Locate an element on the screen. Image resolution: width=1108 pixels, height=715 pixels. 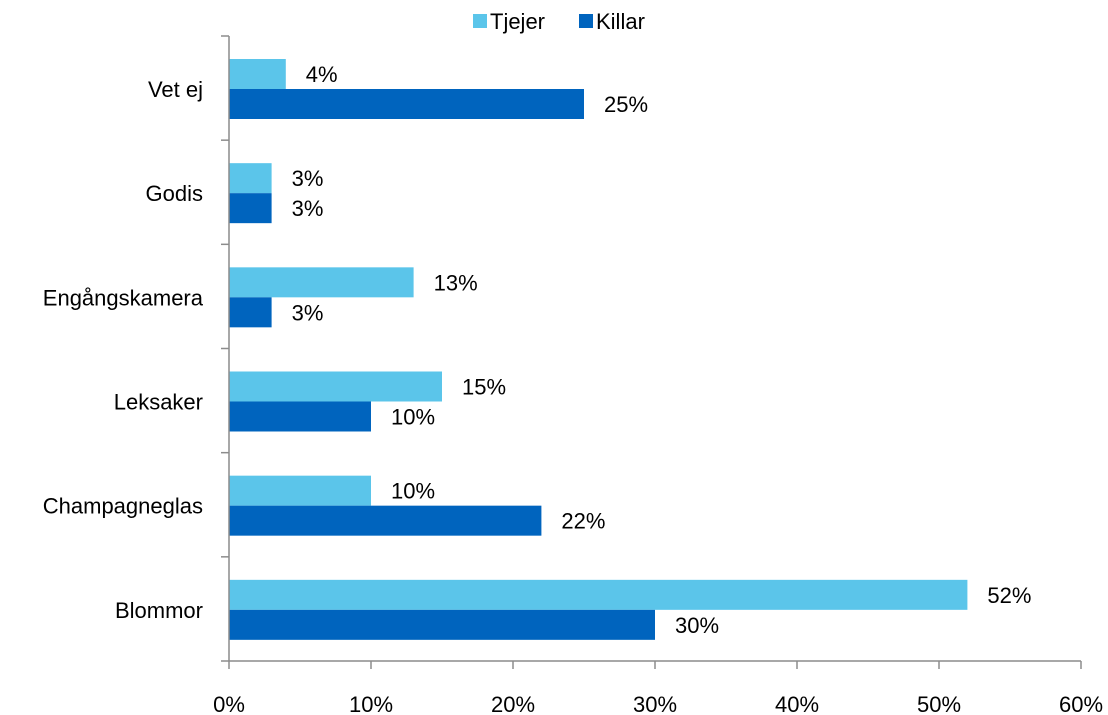
data-label-tjejer-champagneglas: 10% is located at coordinates (413, 491).